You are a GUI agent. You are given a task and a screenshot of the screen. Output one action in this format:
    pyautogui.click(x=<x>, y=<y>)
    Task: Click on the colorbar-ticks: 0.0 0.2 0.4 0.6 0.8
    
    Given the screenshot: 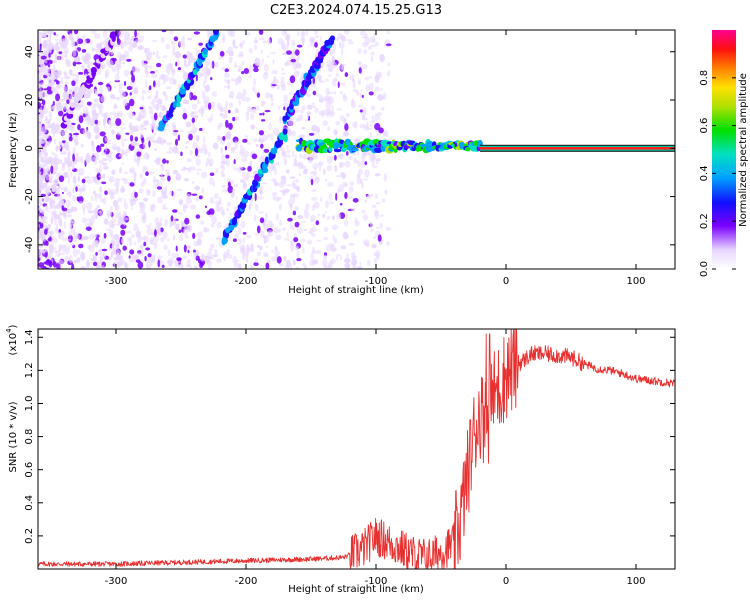 What is the action you would take?
    pyautogui.click(x=717, y=173)
    